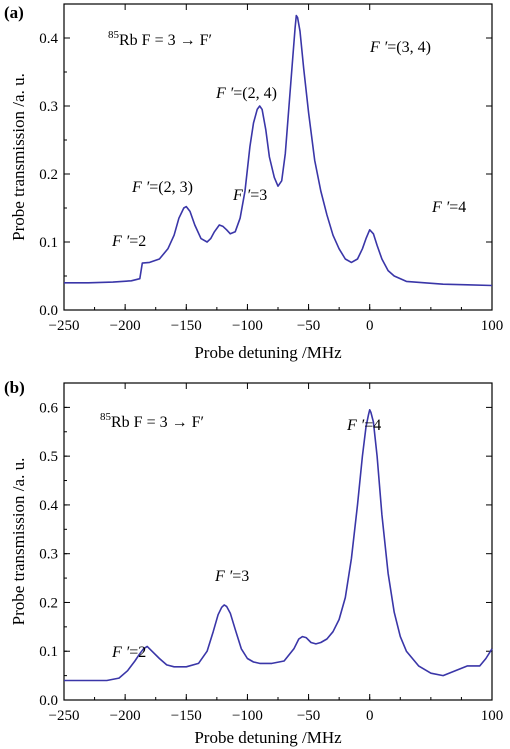 The width and height of the screenshot is (510, 749). Describe the element at coordinates (255, 93) in the screenshot. I see `annotation-value: =(2, 4)` at that location.